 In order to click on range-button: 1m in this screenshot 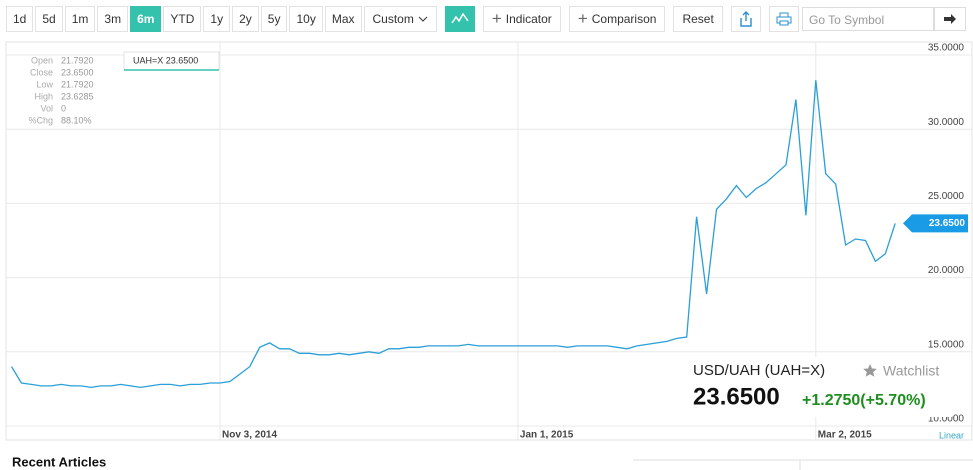, I will do `click(80, 19)`.